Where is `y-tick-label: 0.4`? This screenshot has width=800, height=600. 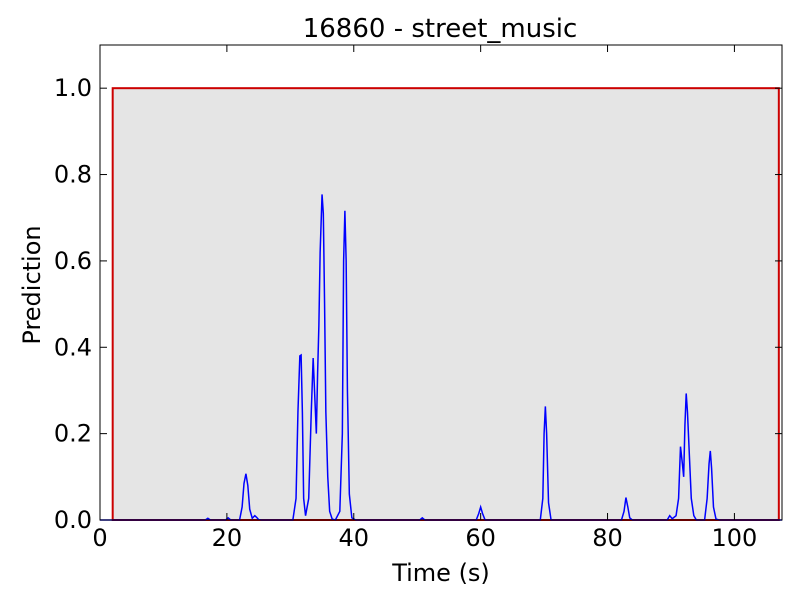
y-tick-label: 0.4 is located at coordinates (73, 347).